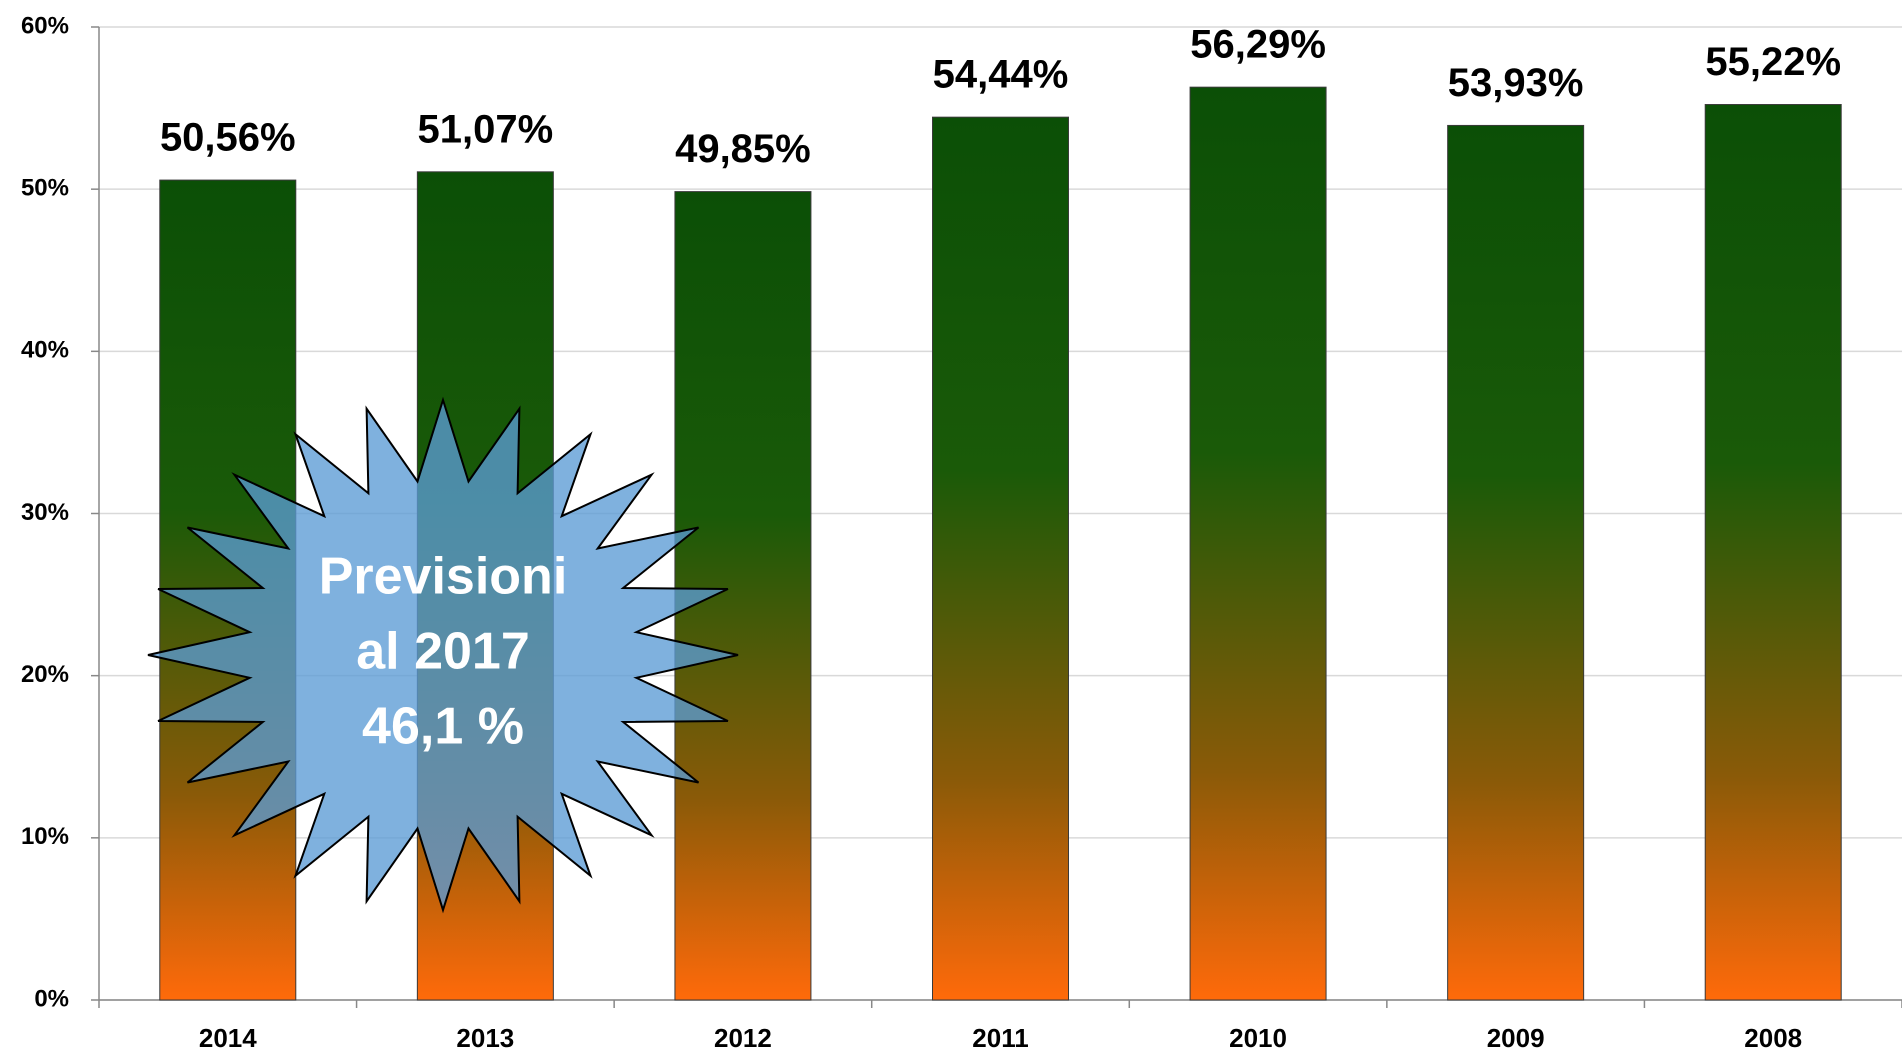 The width and height of the screenshot is (1902, 1054). What do you see at coordinates (486, 129) in the screenshot?
I see `value-label: 51,07%` at bounding box center [486, 129].